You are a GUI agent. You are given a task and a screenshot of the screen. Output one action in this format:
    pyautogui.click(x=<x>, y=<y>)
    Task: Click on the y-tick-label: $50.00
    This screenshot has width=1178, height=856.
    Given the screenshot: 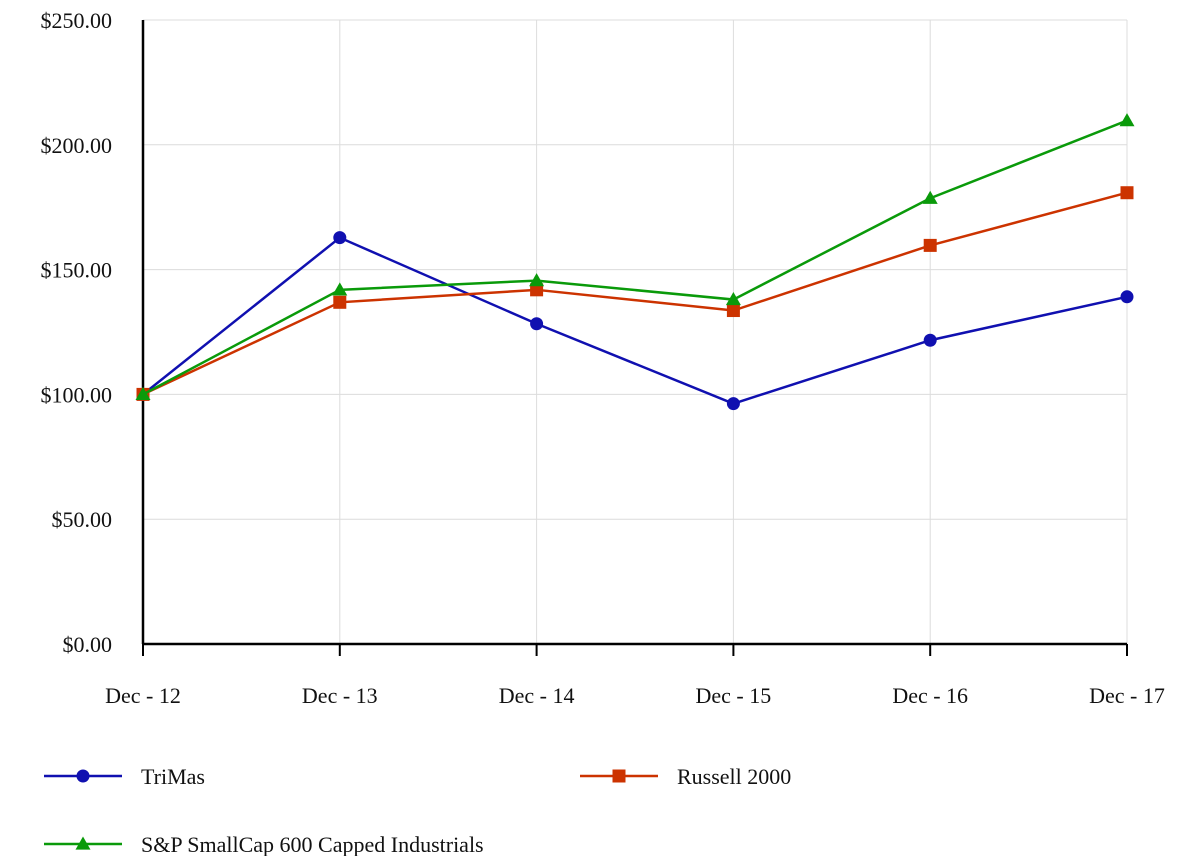 What is the action you would take?
    pyautogui.click(x=82, y=519)
    